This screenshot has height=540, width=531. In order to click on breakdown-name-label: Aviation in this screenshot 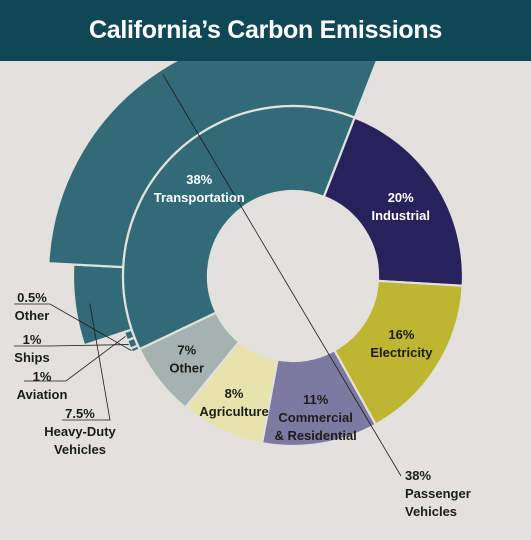, I will do `click(42, 394)`.